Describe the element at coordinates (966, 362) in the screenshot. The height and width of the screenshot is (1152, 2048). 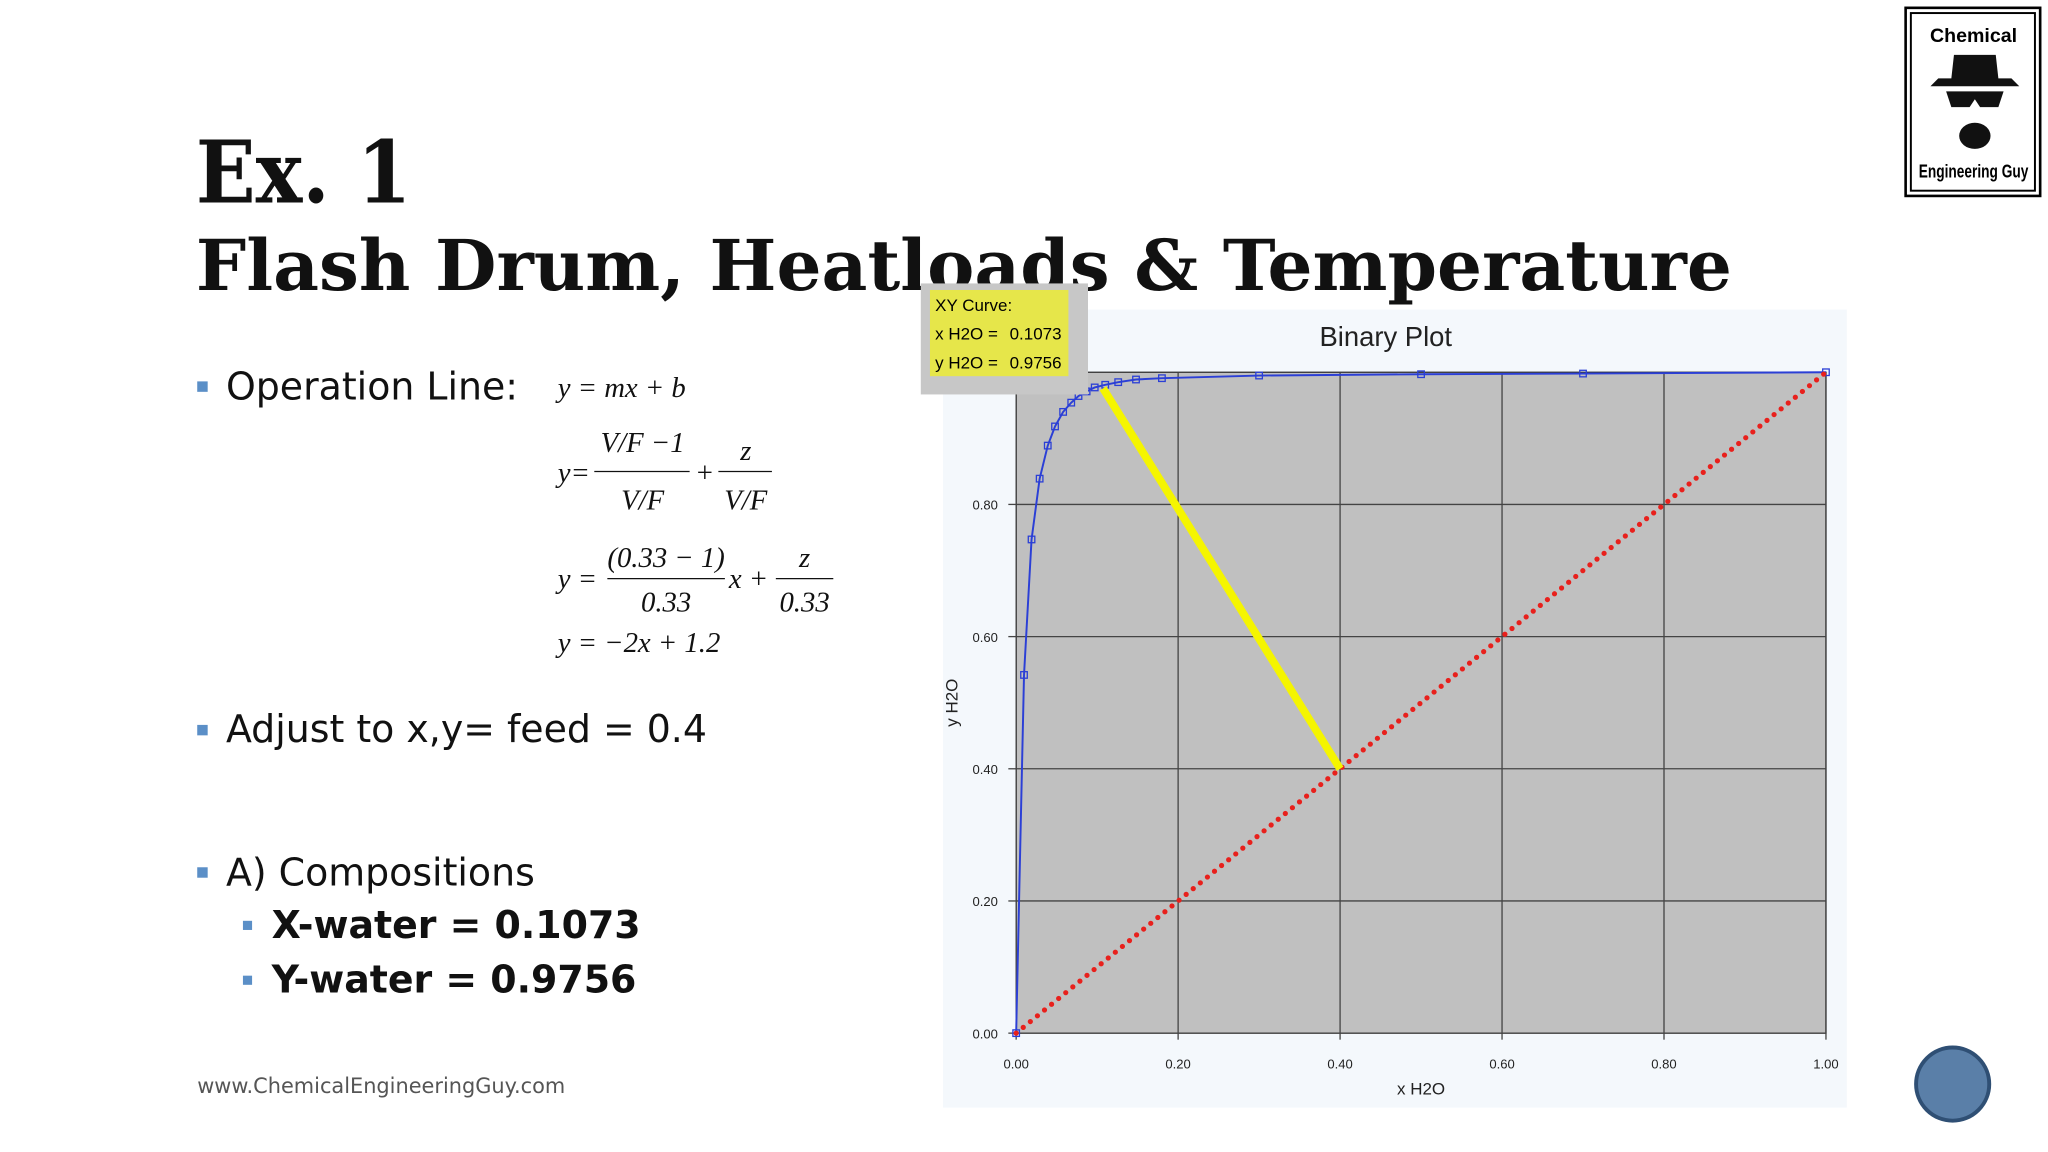
I see `tooltip-label: y H2O =` at that location.